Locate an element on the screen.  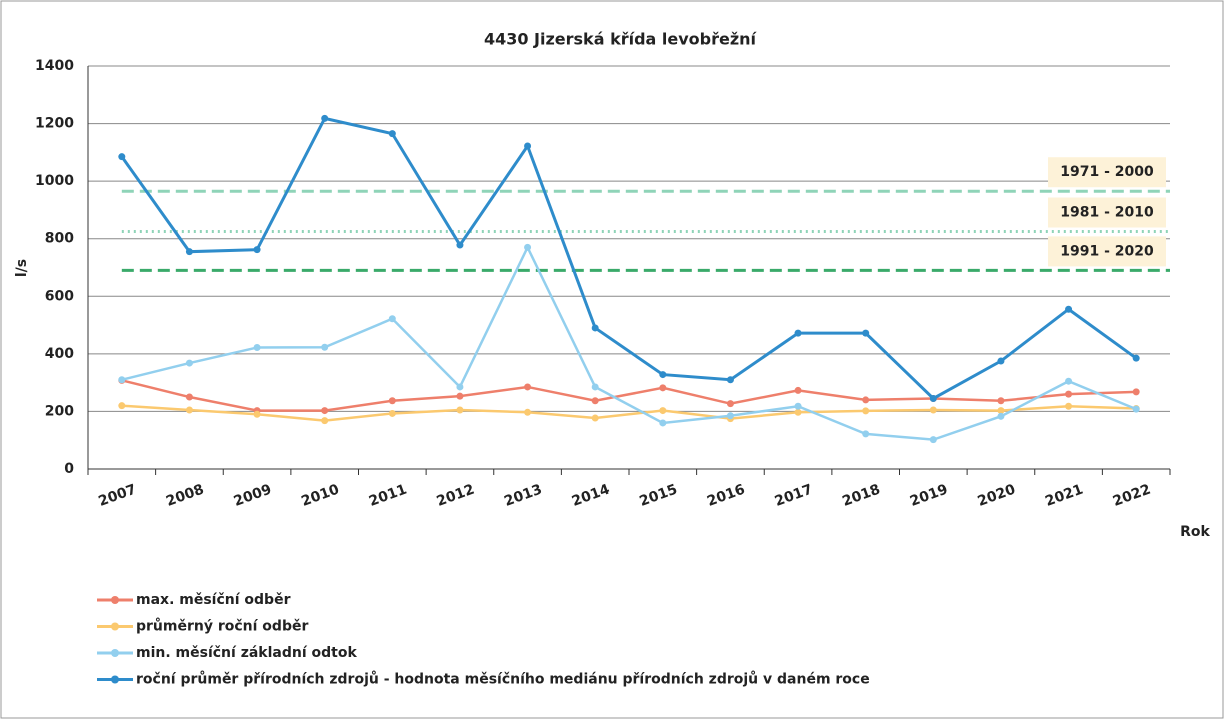
x-tick-label: 2014 is located at coordinates (591, 495).